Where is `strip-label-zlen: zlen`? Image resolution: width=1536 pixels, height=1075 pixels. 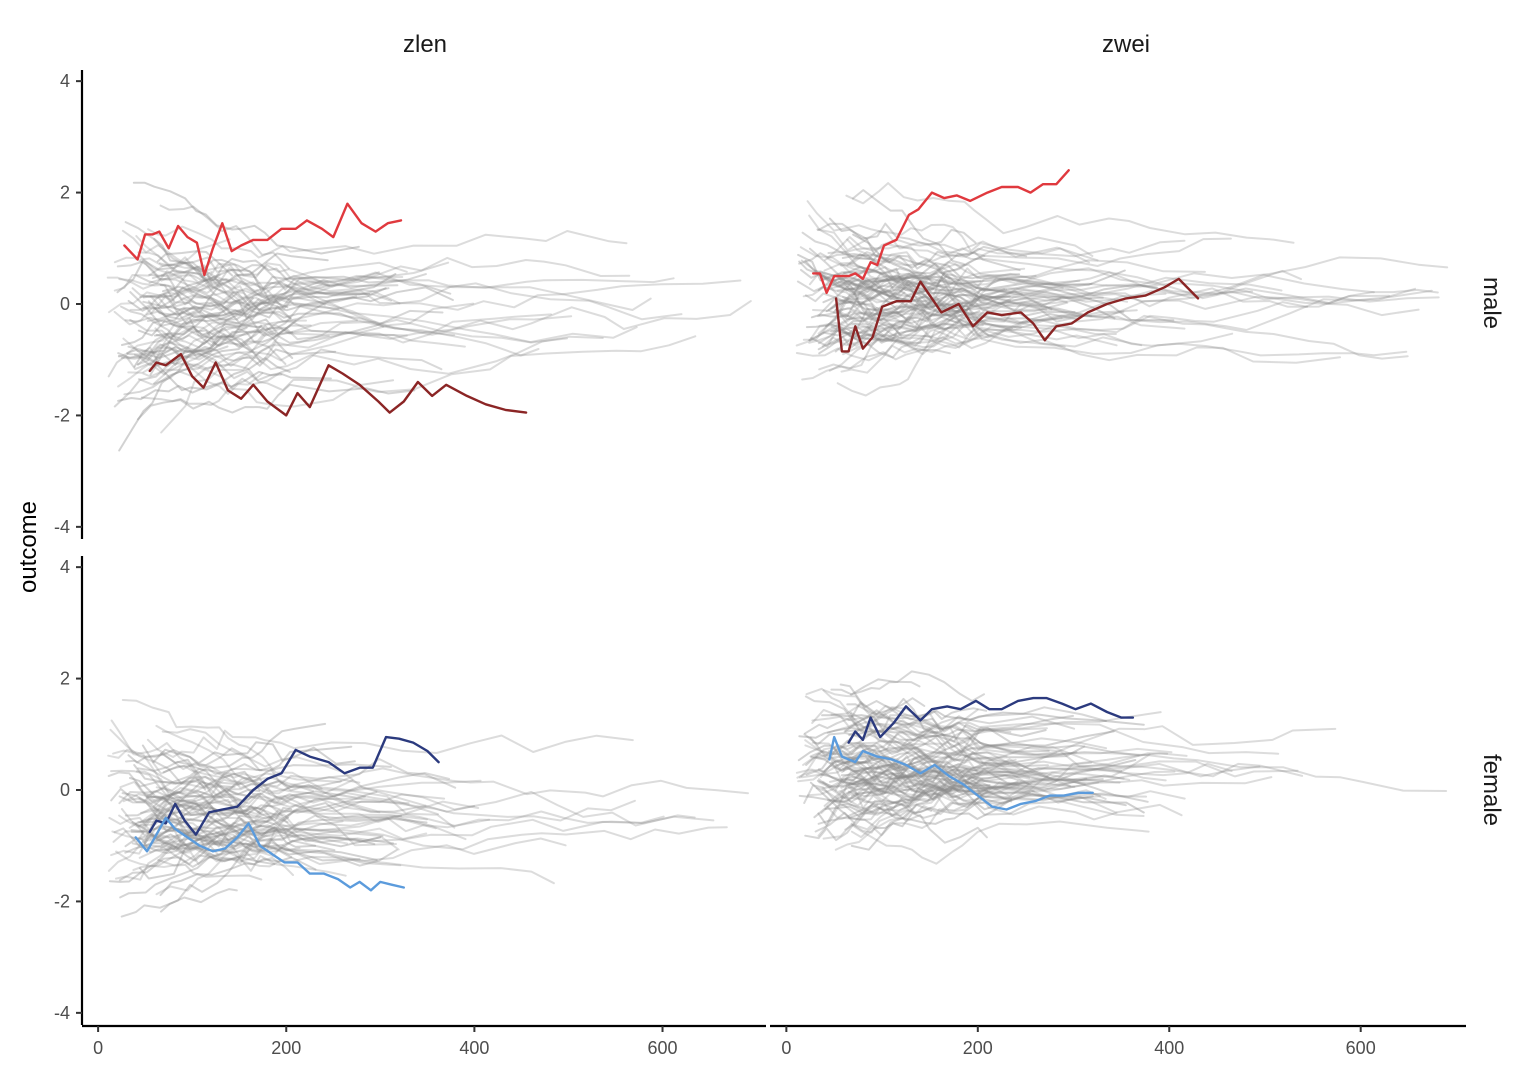
strip-label-zlen: zlen is located at coordinates (425, 44).